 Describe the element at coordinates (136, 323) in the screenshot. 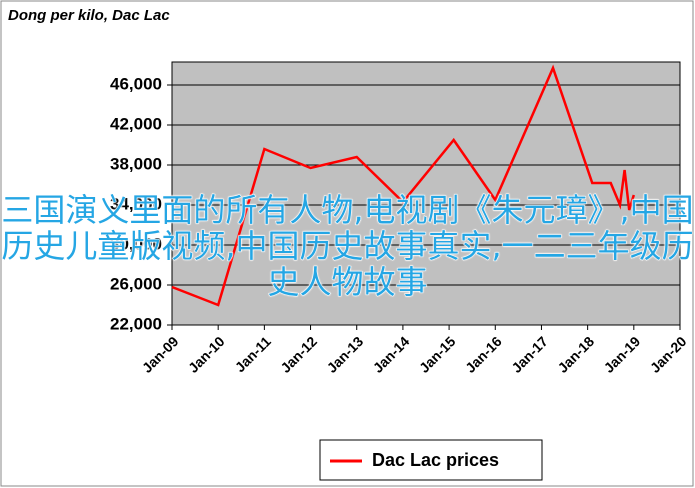

I see `y-tick-label: 22,000` at that location.